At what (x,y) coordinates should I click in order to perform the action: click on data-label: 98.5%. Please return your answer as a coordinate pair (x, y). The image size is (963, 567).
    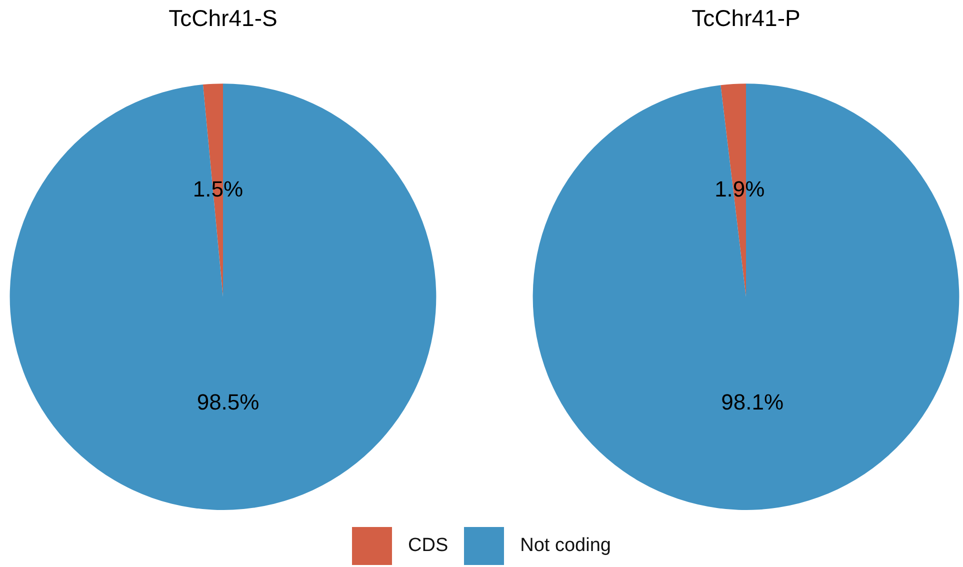
    Looking at the image, I should click on (228, 401).